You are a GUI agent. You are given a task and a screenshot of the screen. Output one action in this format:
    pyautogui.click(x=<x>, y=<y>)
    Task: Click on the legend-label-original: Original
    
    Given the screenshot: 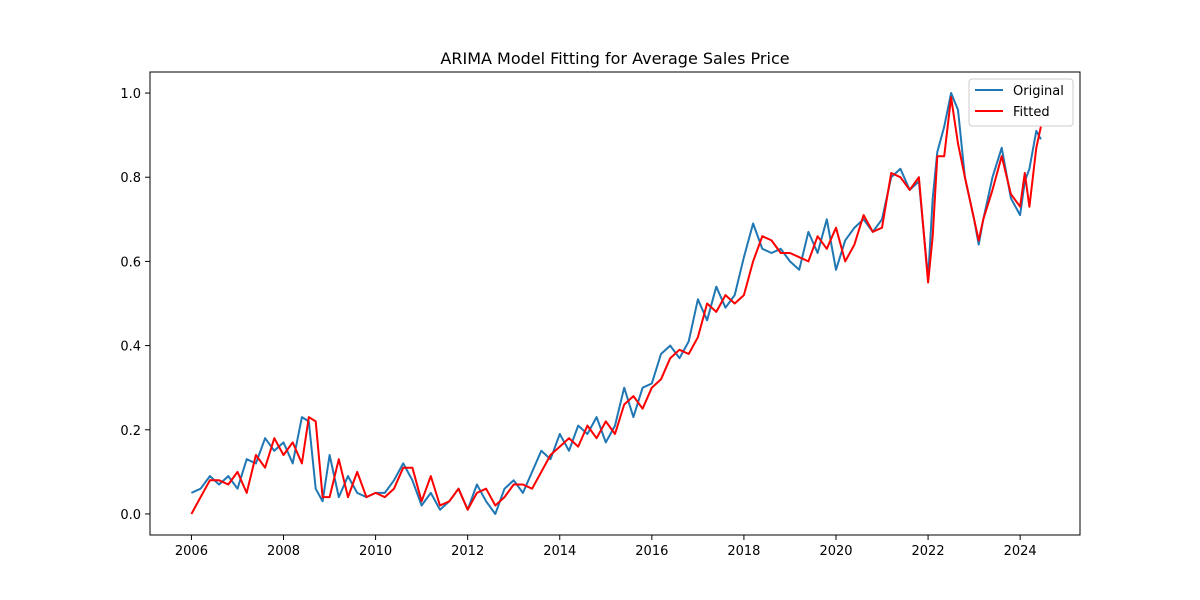 What is the action you would take?
    pyautogui.click(x=1038, y=91)
    